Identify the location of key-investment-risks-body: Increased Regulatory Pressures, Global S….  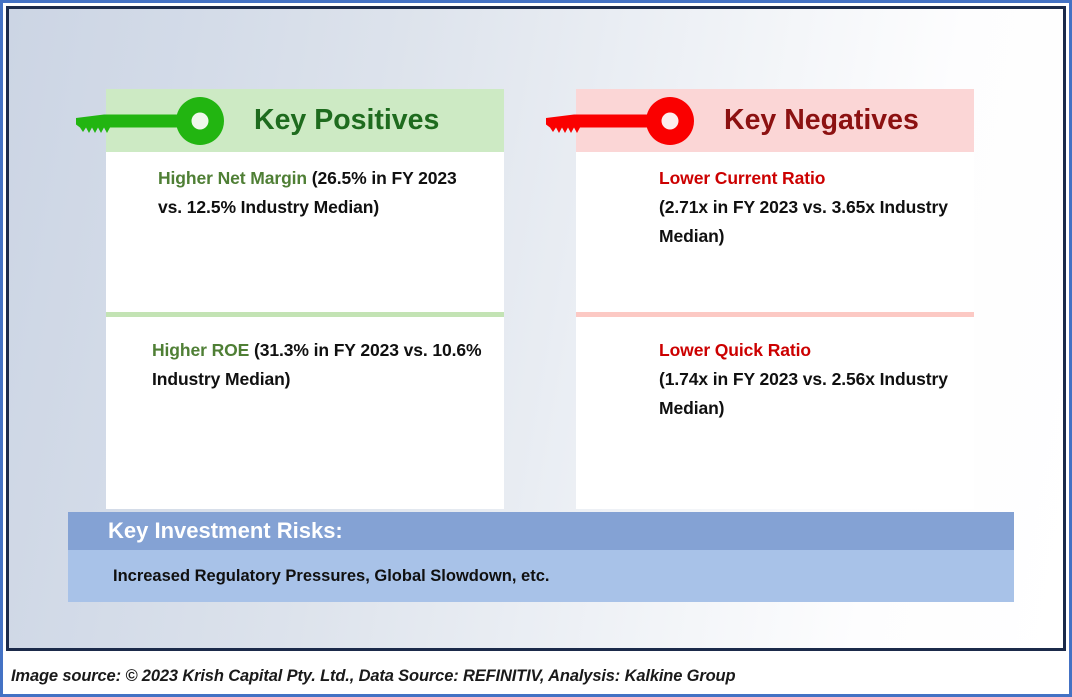
(541, 576).